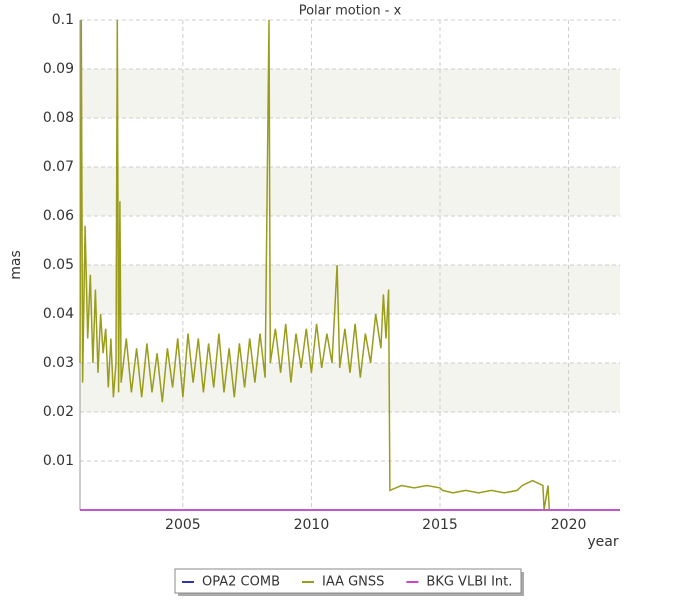  Describe the element at coordinates (183, 525) in the screenshot. I see `x-tick-label: 2005` at that location.